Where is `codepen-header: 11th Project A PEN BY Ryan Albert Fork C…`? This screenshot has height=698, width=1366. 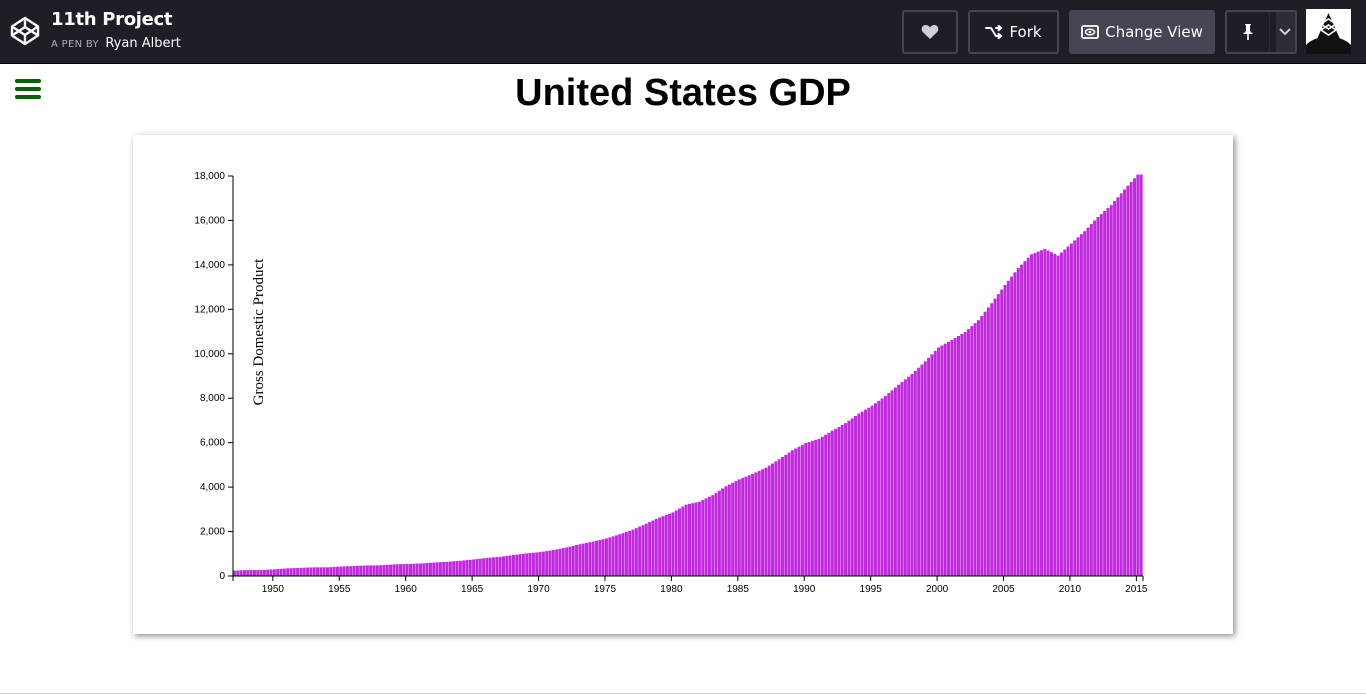
codepen-header: 11th Project A PEN BY Ryan Albert Fork C… is located at coordinates (683, 32).